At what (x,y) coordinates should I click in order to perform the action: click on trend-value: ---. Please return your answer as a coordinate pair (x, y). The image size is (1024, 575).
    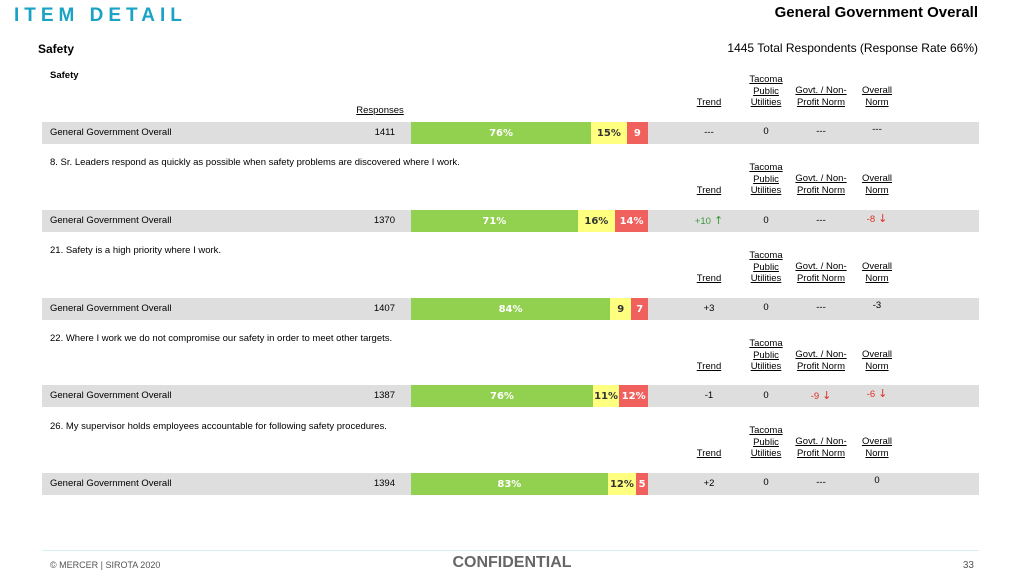
    Looking at the image, I should click on (709, 132).